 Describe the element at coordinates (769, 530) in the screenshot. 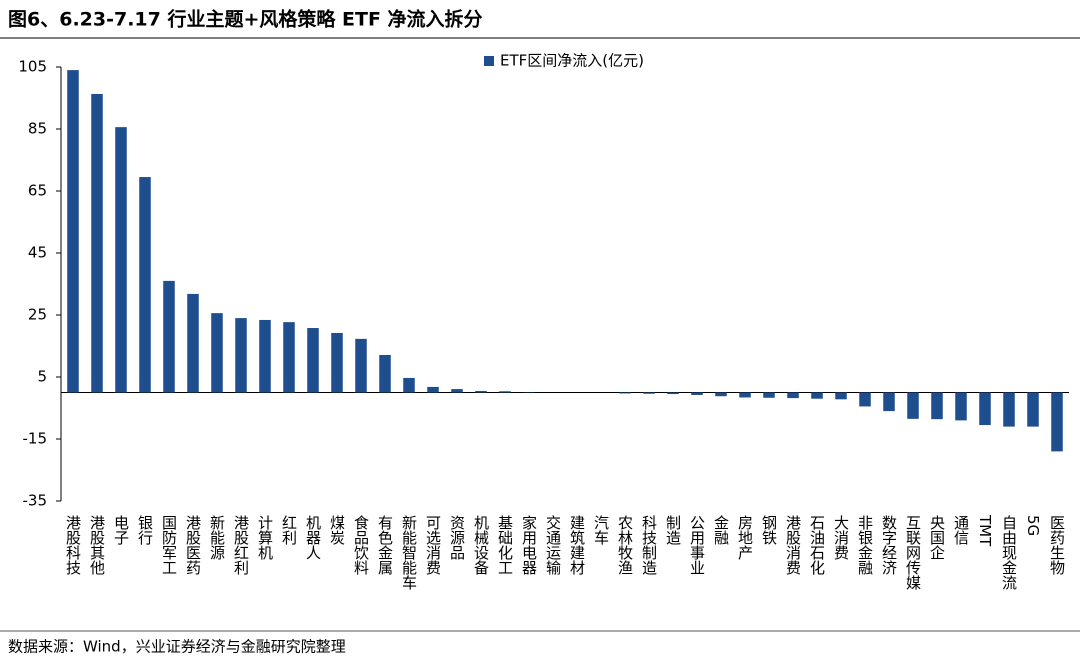

I see `x-tick-label: 钢铁` at that location.